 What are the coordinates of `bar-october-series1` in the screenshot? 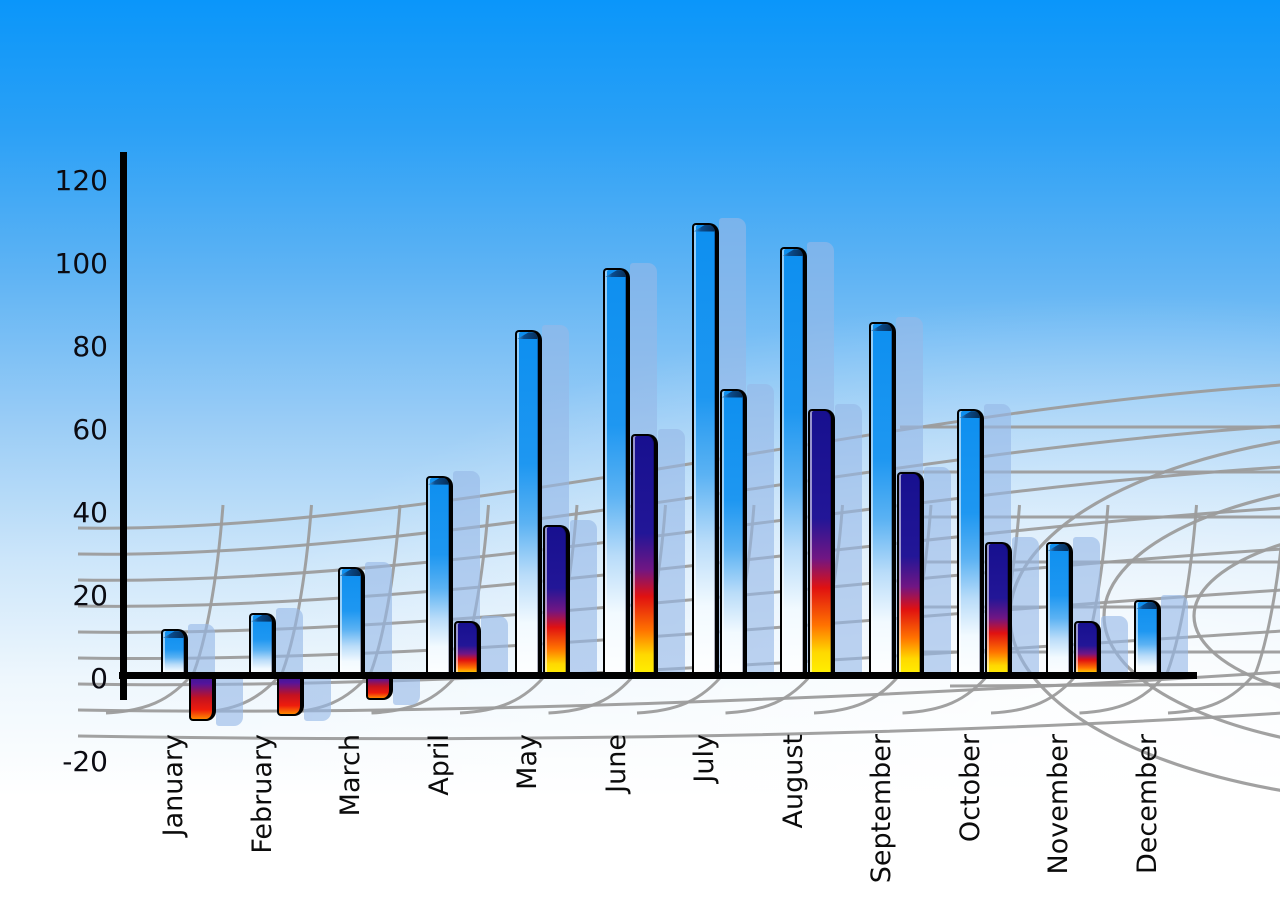 It's located at (970, 544).